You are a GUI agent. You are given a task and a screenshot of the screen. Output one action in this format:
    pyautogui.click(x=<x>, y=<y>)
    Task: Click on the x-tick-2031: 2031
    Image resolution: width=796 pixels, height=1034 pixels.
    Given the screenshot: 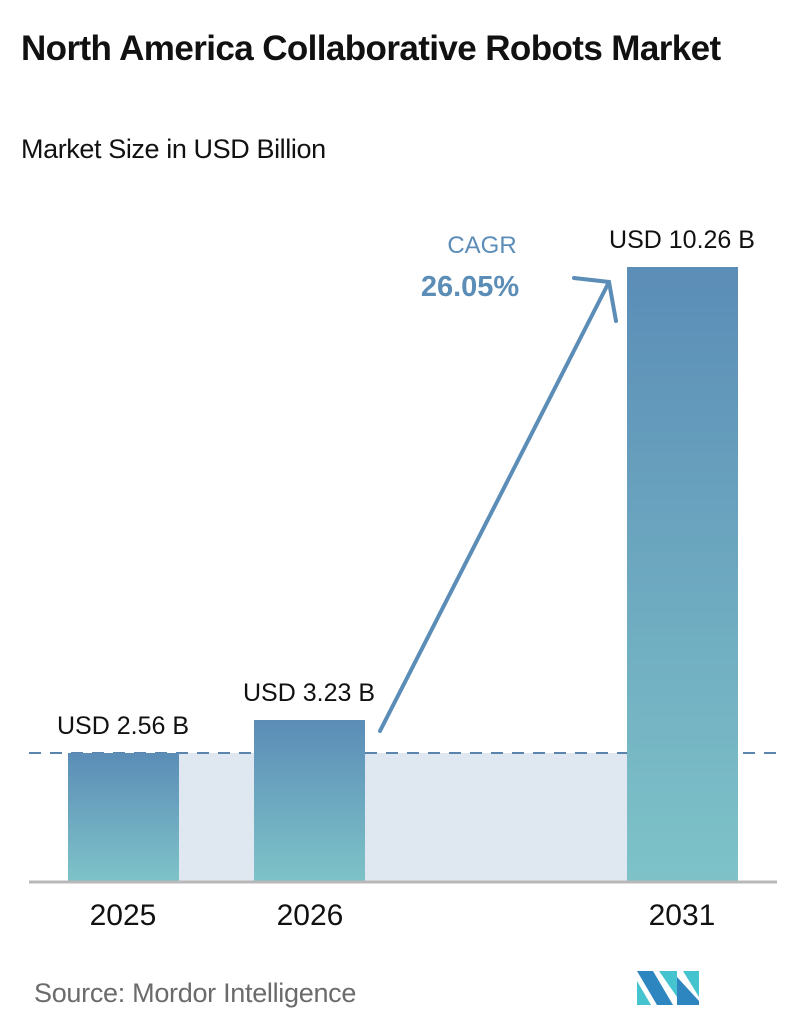 What is the action you would take?
    pyautogui.click(x=682, y=915)
    